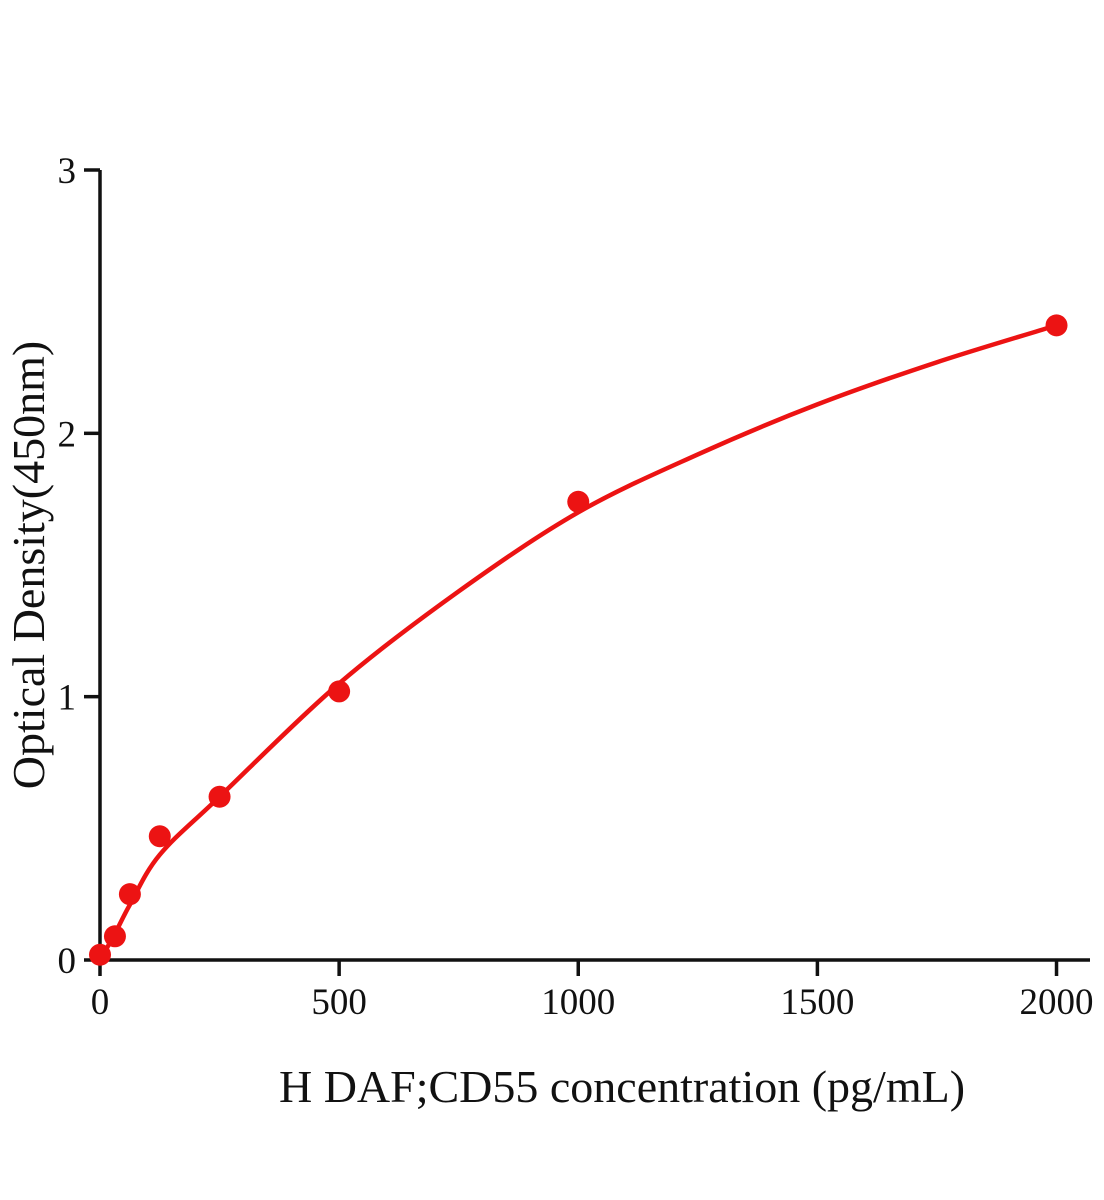  What do you see at coordinates (67, 698) in the screenshot?
I see `y-tick-label: 1` at bounding box center [67, 698].